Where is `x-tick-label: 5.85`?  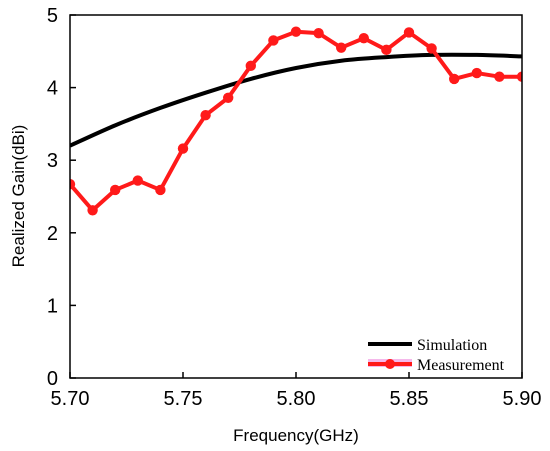 x-tick-label: 5.85 is located at coordinates (409, 399).